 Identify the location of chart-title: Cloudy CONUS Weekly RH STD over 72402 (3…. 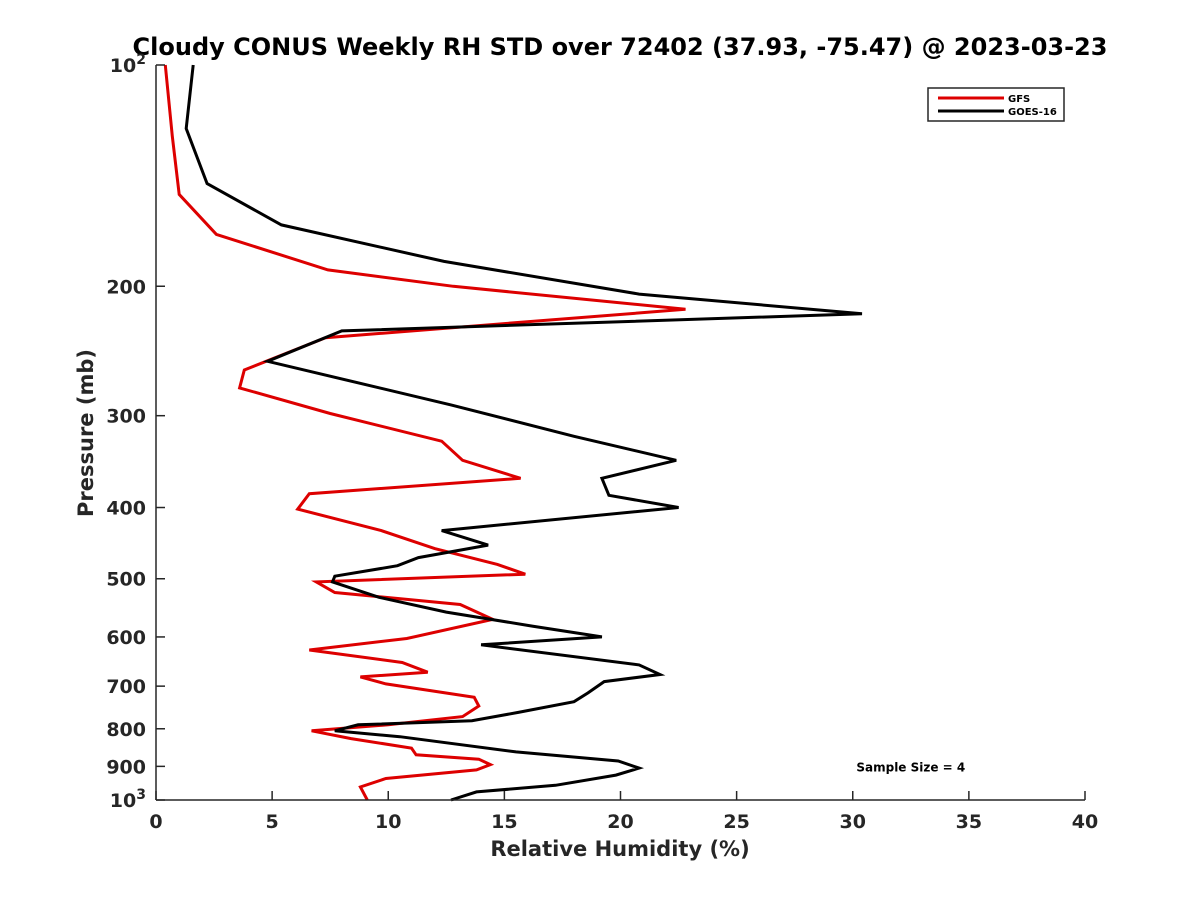
(620, 47).